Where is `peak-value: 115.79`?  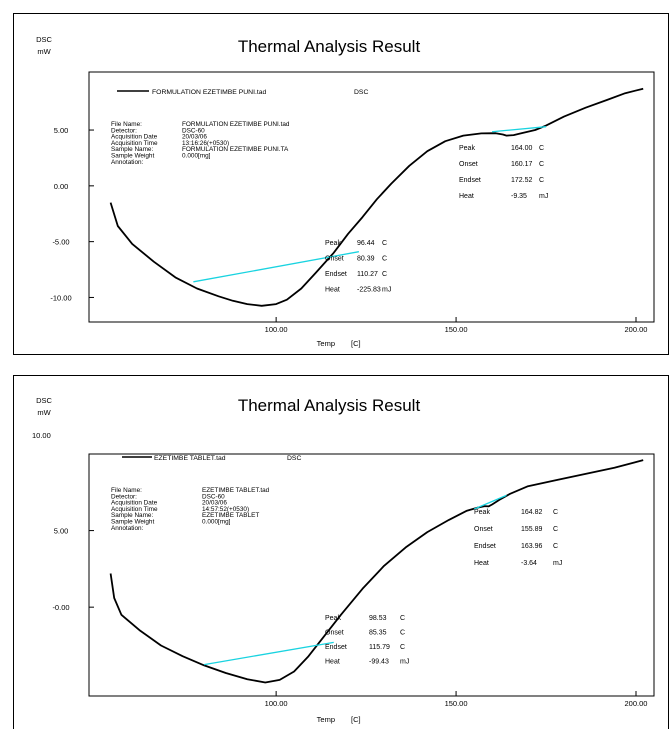 peak-value: 115.79 is located at coordinates (379, 647).